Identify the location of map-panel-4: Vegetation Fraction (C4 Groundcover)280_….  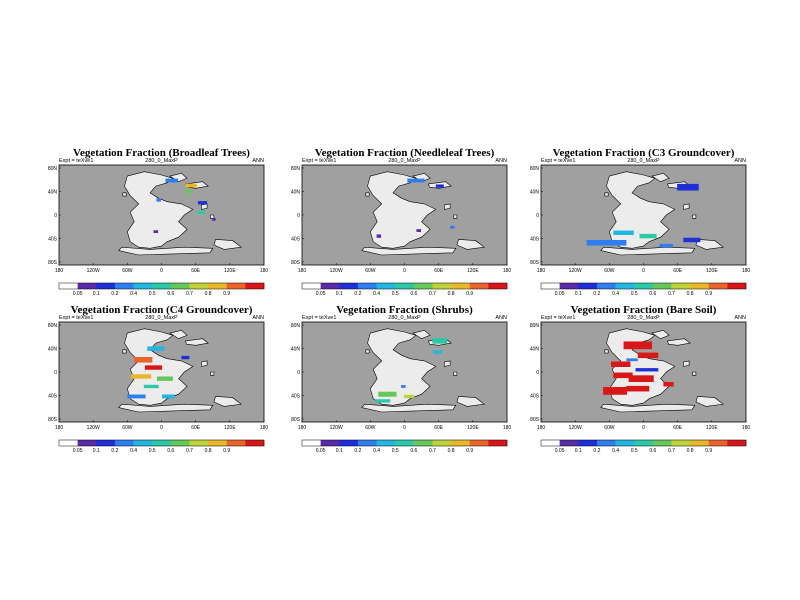
(158, 379).